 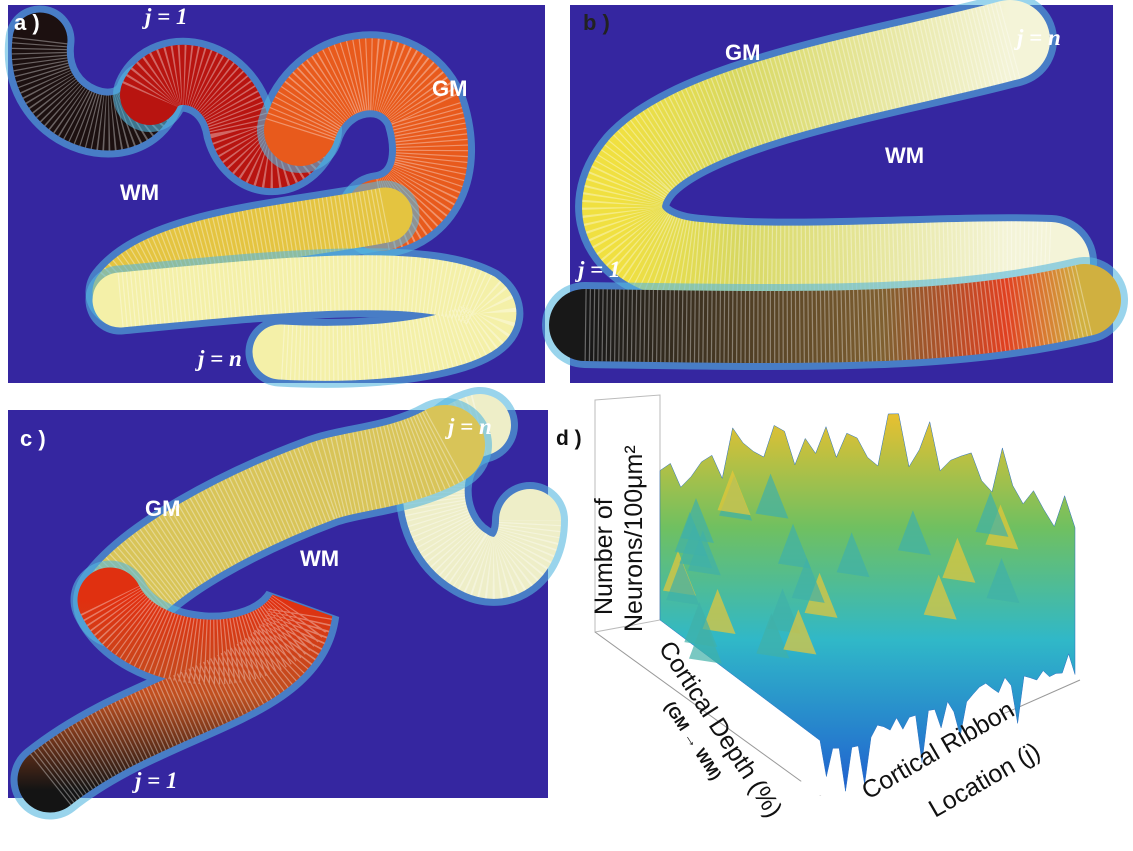 I want to click on z-axis-label: Neurons/100μm², so click(x=634, y=538).